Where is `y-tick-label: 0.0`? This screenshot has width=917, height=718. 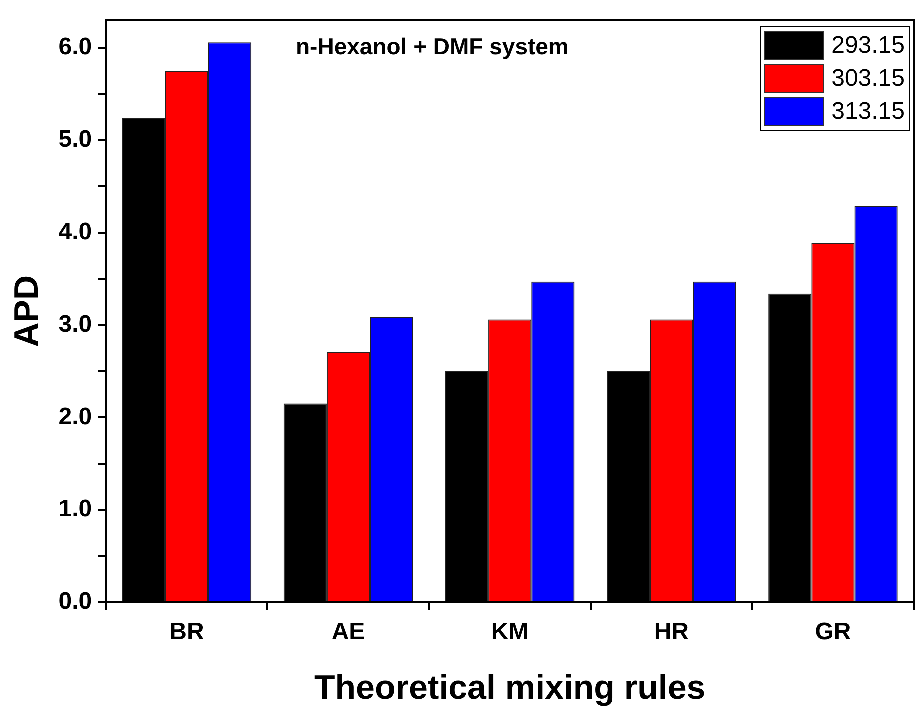 y-tick-label: 0.0 is located at coordinates (75, 602).